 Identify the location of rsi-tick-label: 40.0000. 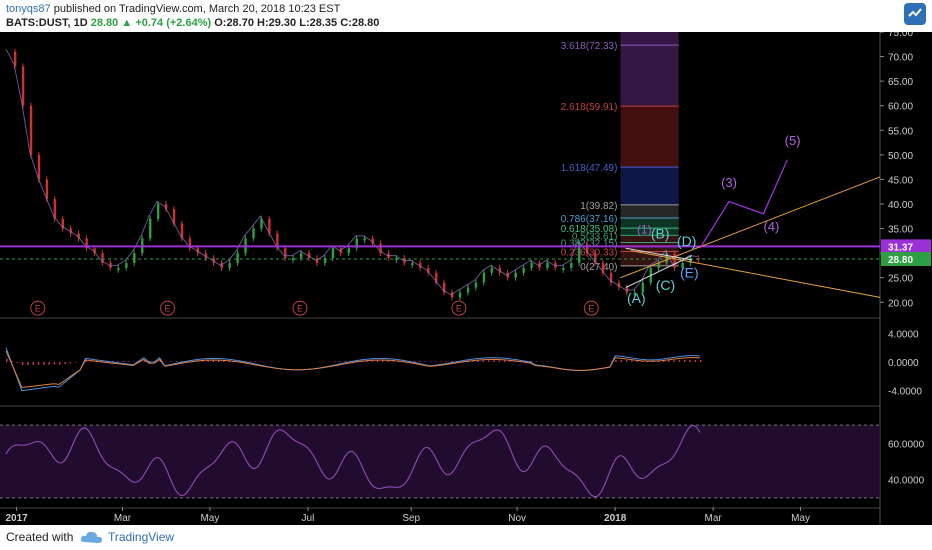
(906, 481).